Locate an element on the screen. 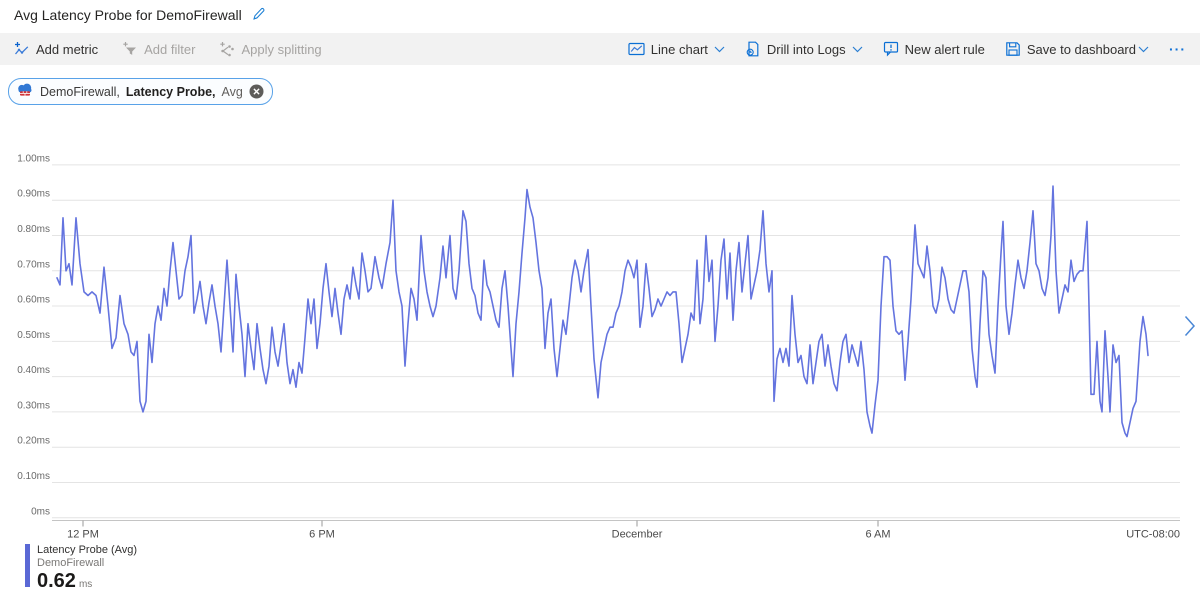  legend-unit: ms is located at coordinates (85, 584).